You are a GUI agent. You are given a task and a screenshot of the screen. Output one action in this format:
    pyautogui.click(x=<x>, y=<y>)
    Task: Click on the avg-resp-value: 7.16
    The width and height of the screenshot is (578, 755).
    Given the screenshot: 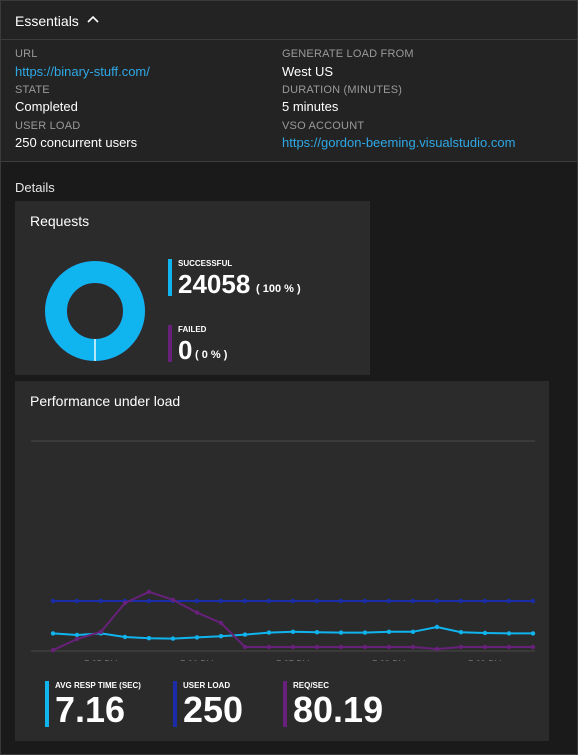 What is the action you would take?
    pyautogui.click(x=90, y=709)
    